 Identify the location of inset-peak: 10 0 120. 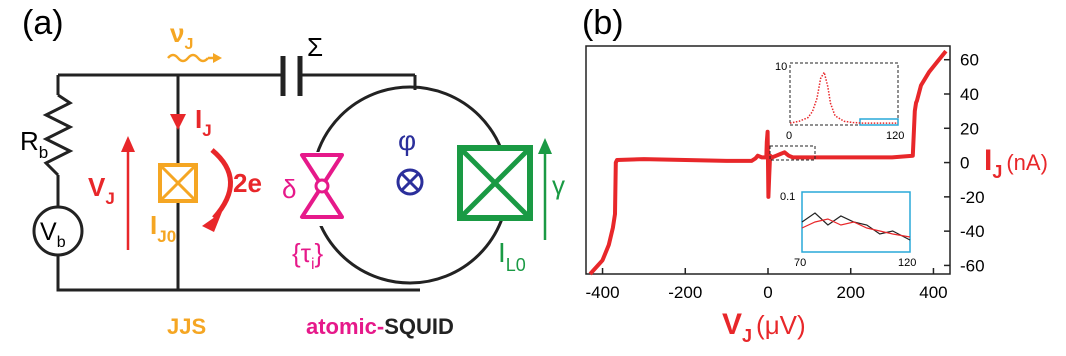
(839, 101).